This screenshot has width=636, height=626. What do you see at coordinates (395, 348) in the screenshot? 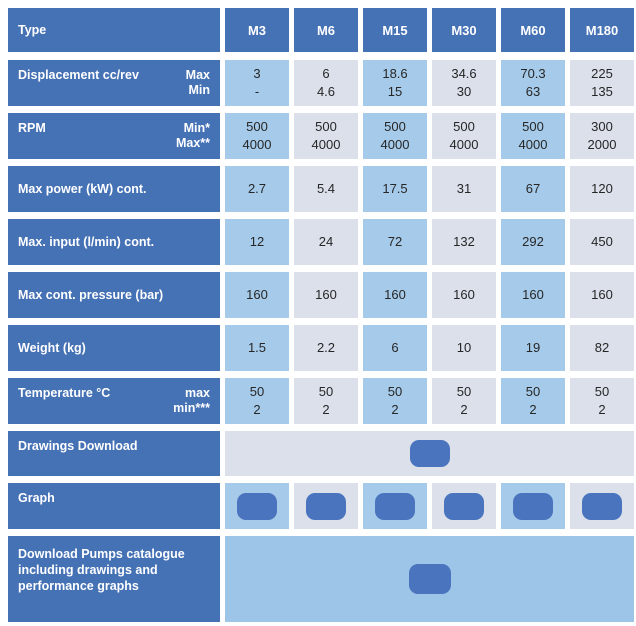
I see `cell-weight-m15: 6` at bounding box center [395, 348].